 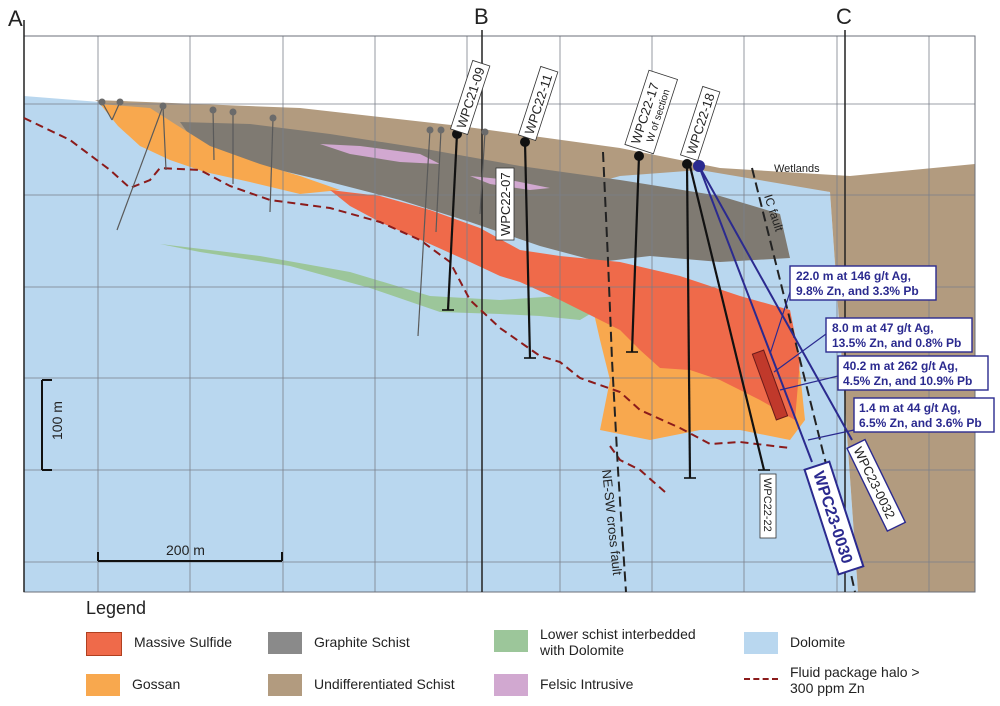 What do you see at coordinates (699, 166) in the screenshot?
I see `collar-2023` at bounding box center [699, 166].